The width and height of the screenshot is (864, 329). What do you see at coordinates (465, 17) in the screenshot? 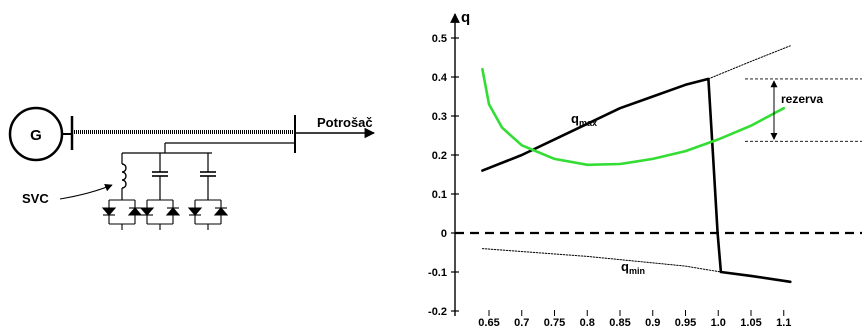
I see `y-axis-label: q` at bounding box center [465, 17].